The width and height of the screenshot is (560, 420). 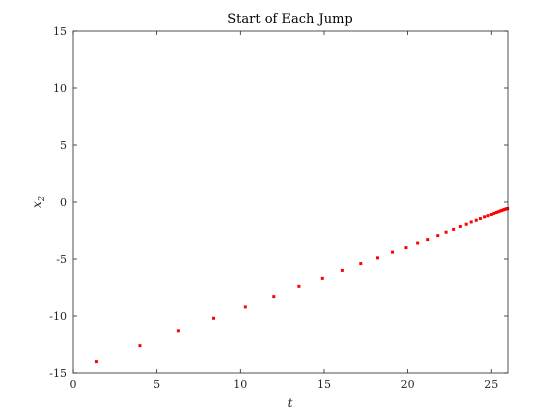 I want to click on y-axis-label-base: x, so click(x=37, y=204).